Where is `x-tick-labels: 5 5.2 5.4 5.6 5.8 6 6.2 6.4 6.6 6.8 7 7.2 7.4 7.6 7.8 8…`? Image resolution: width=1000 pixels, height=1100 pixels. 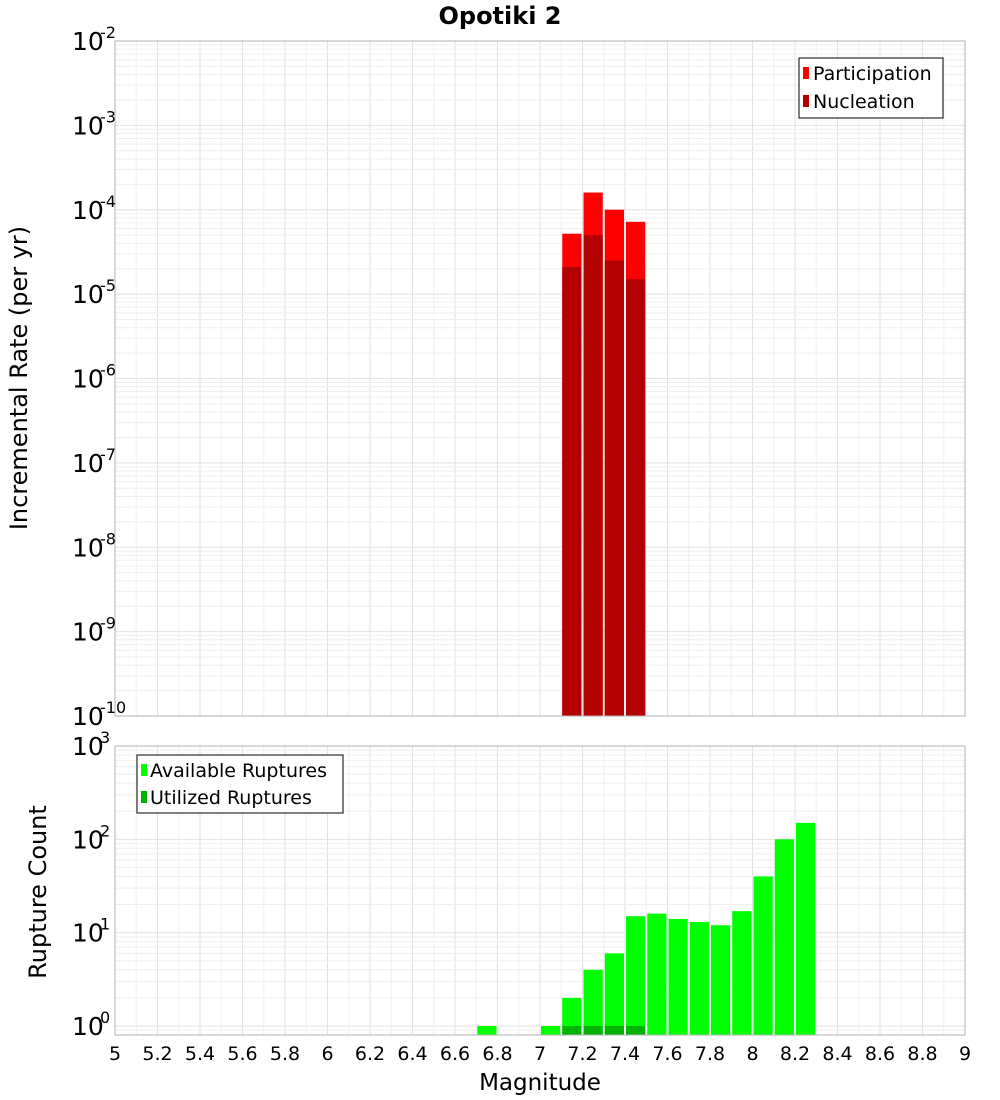 x-tick-labels: 5 5.2 5.4 5.6 5.8 6 6.2 6.4 6.6 6.8 7 7.2 7.4 7.6 7.8 8… is located at coordinates (540, 1054).